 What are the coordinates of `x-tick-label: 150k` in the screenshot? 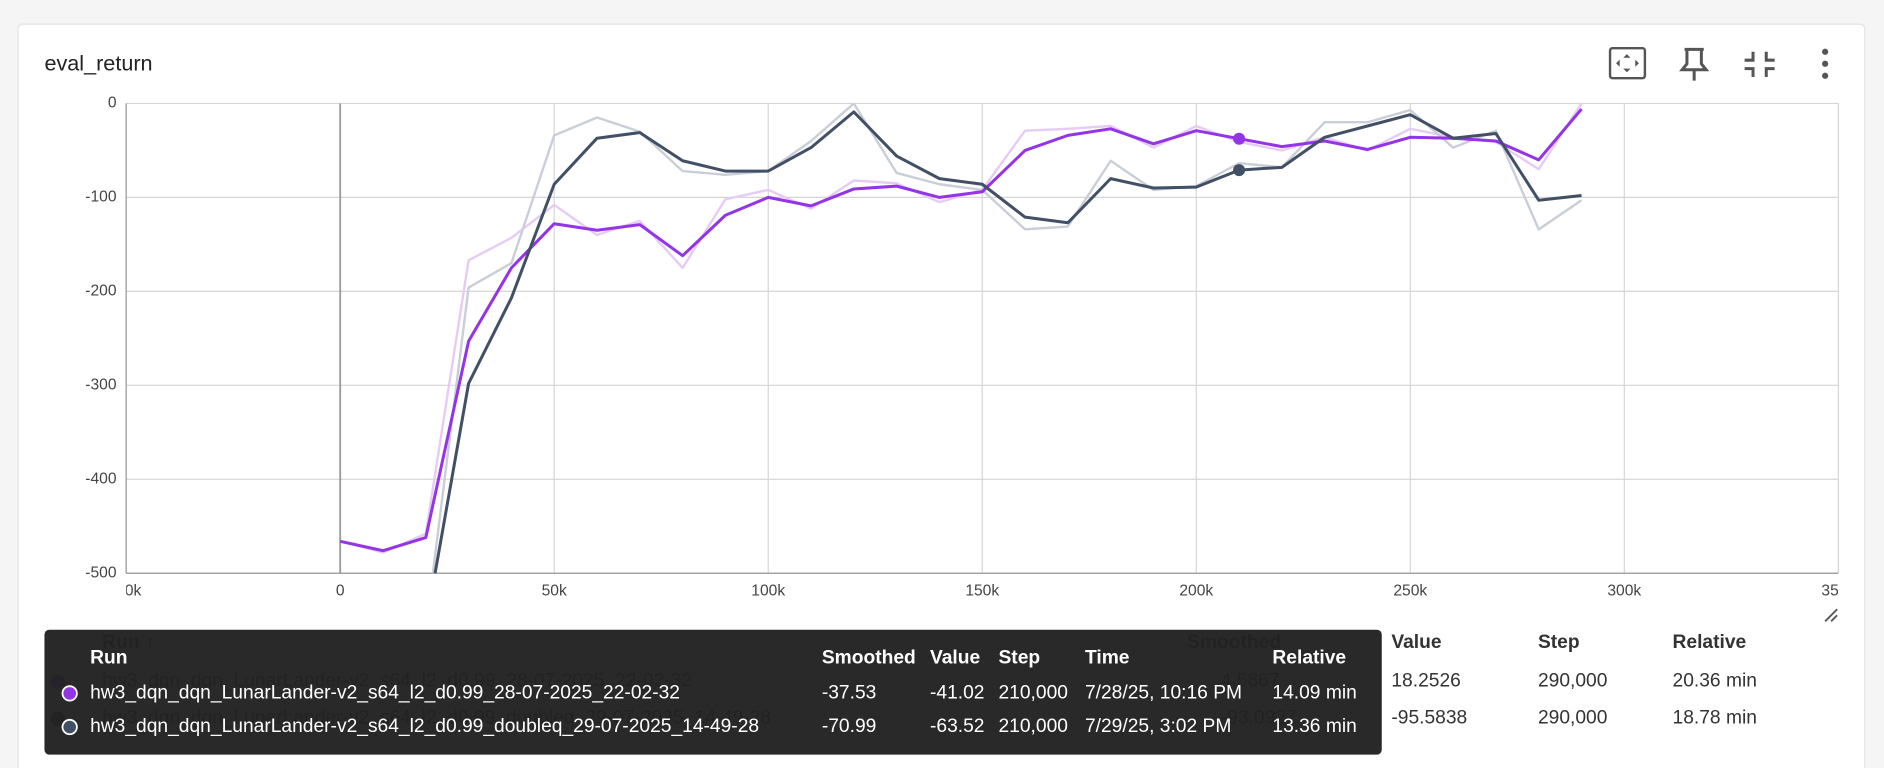 It's located at (982, 590).